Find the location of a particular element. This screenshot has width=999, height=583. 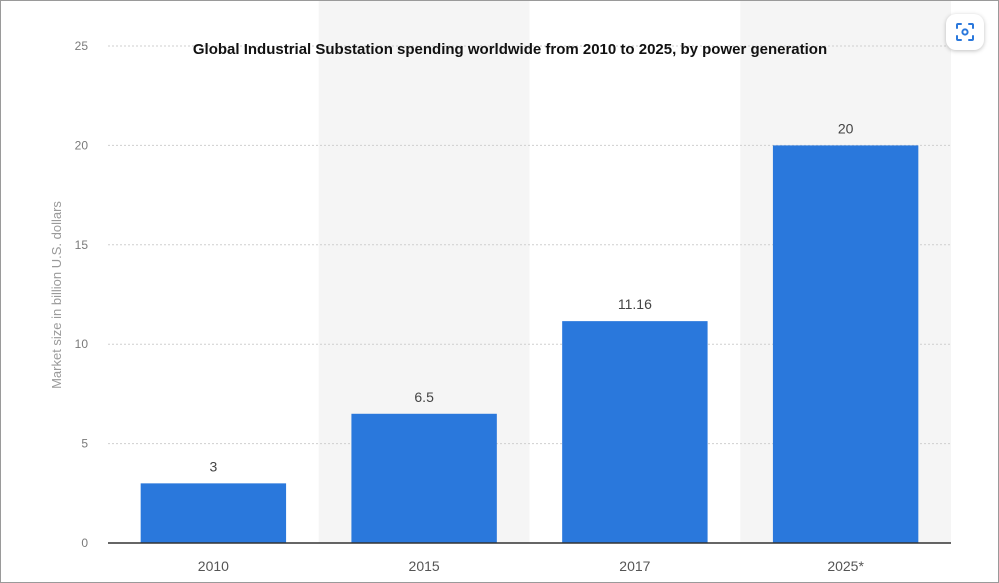

data-label: 20 is located at coordinates (846, 128).